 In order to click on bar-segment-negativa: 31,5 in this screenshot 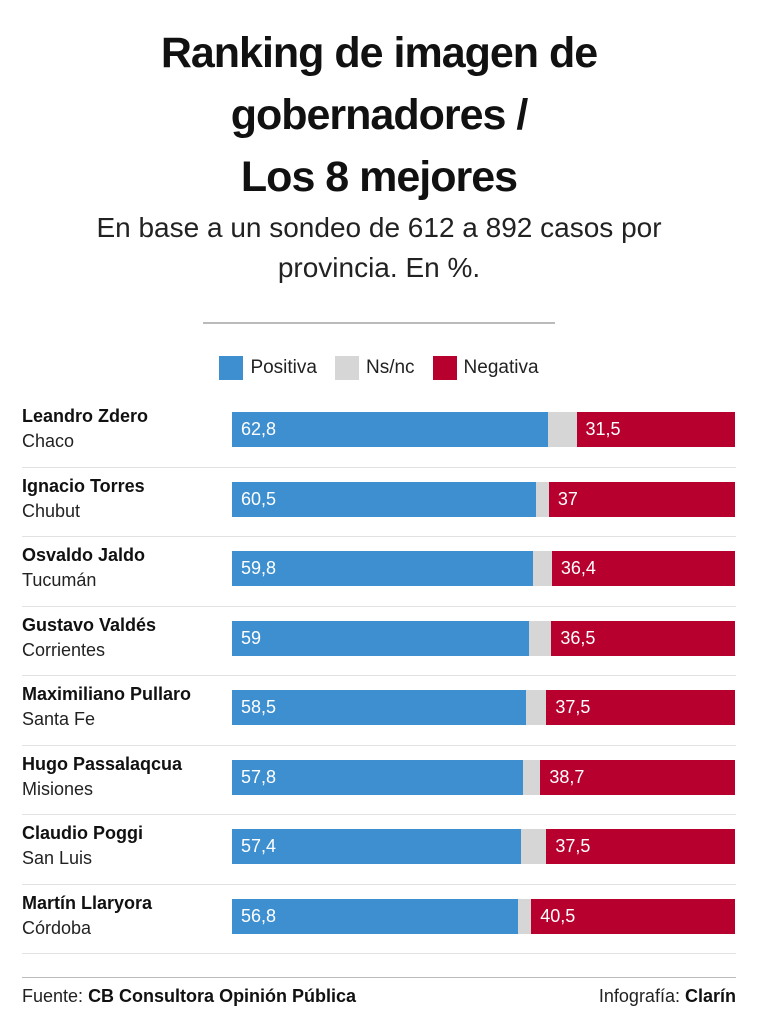, I will do `click(655, 429)`.